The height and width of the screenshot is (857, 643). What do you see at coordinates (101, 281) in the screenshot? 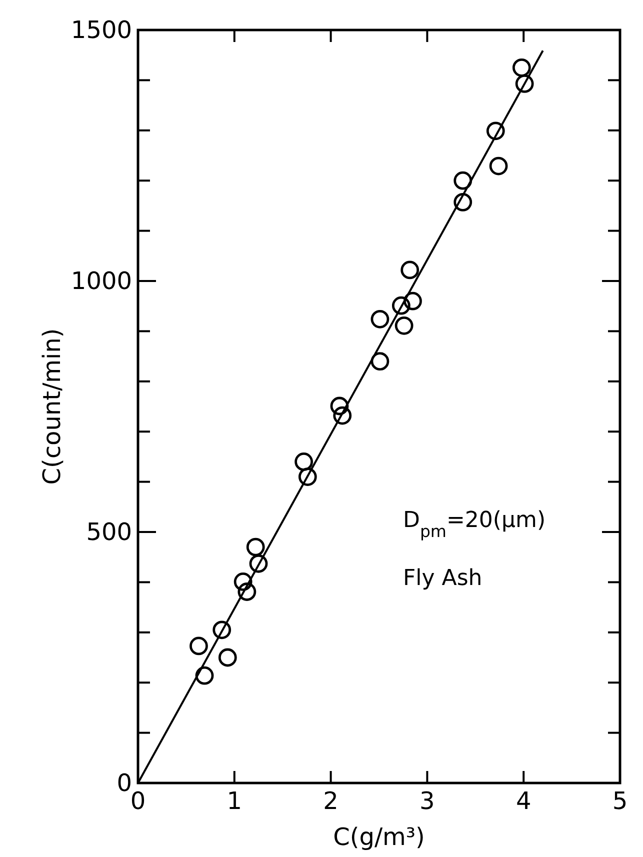
I see `y-tick-label: 1000` at bounding box center [101, 281].